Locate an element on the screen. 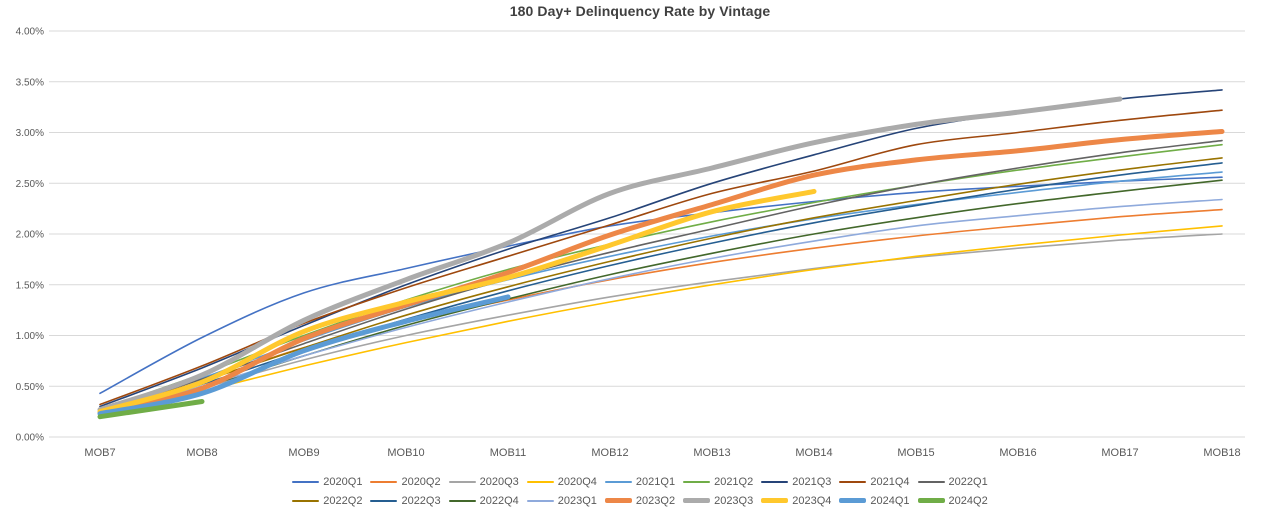 This screenshot has height=511, width=1280. series-line-2024Q2 is located at coordinates (151, 409).